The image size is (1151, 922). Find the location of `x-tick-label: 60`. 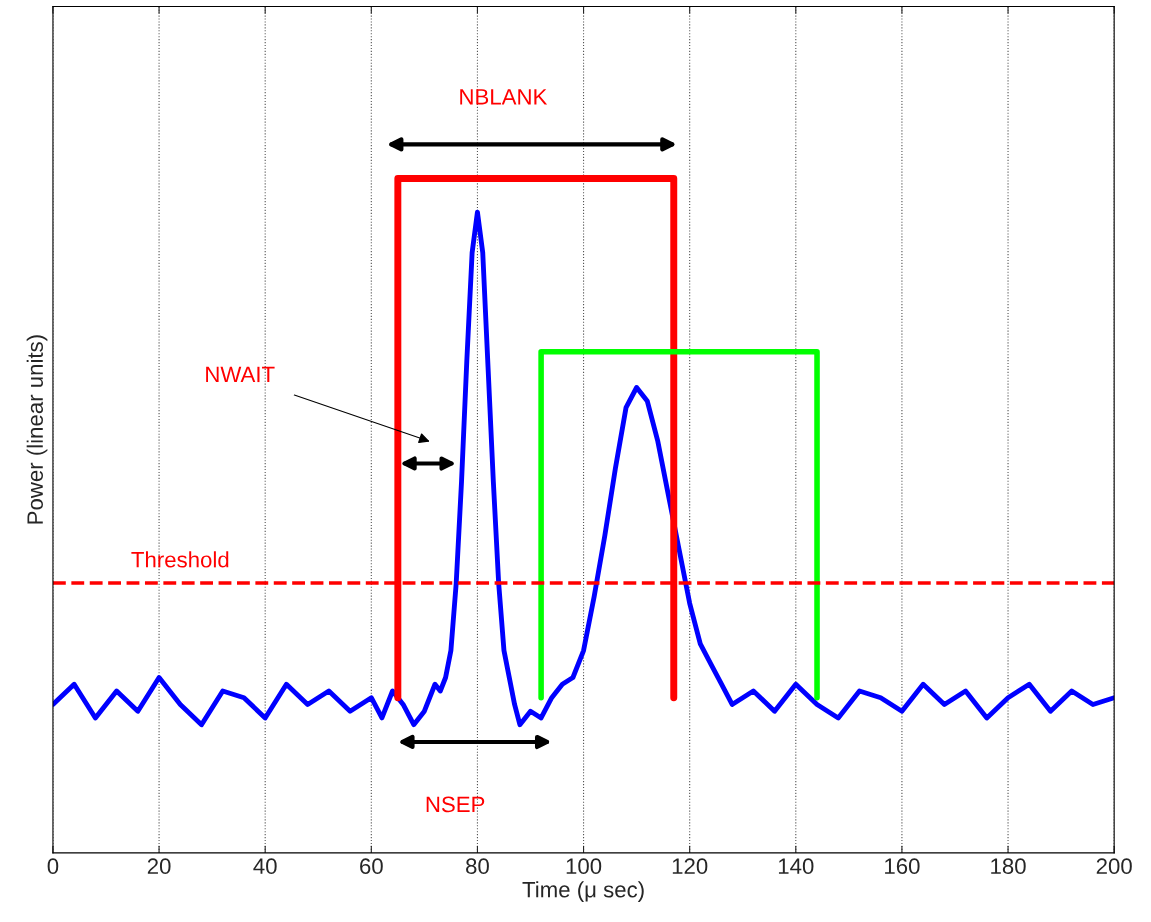

x-tick-label: 60 is located at coordinates (371, 866).